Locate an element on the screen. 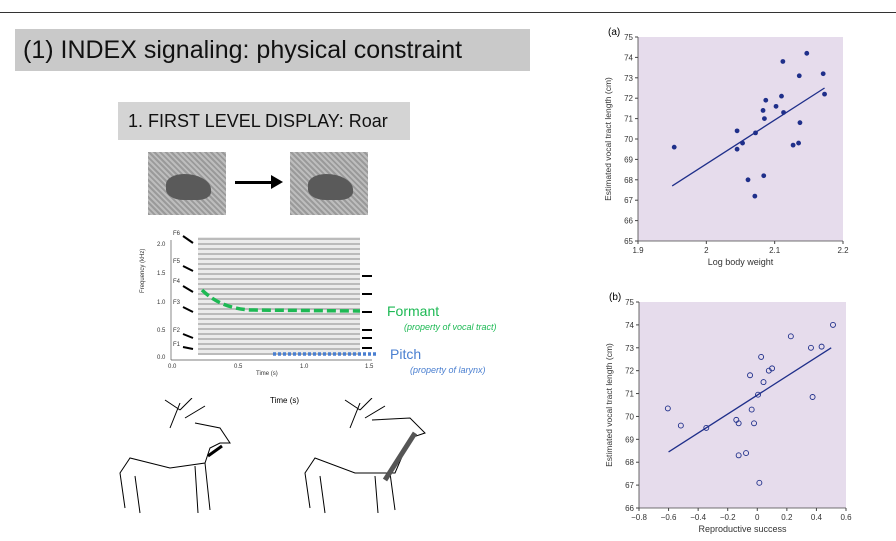  x-tick-label: −0.6 is located at coordinates (669, 517).